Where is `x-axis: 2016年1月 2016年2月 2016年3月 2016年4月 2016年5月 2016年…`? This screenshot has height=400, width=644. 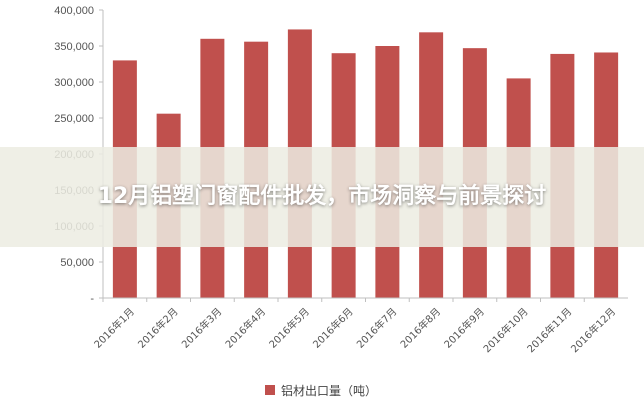
x-axis: 2016年1月 2016年2月 2016年3月 2016年4月 2016年5月 2016年… is located at coordinates (359, 326).